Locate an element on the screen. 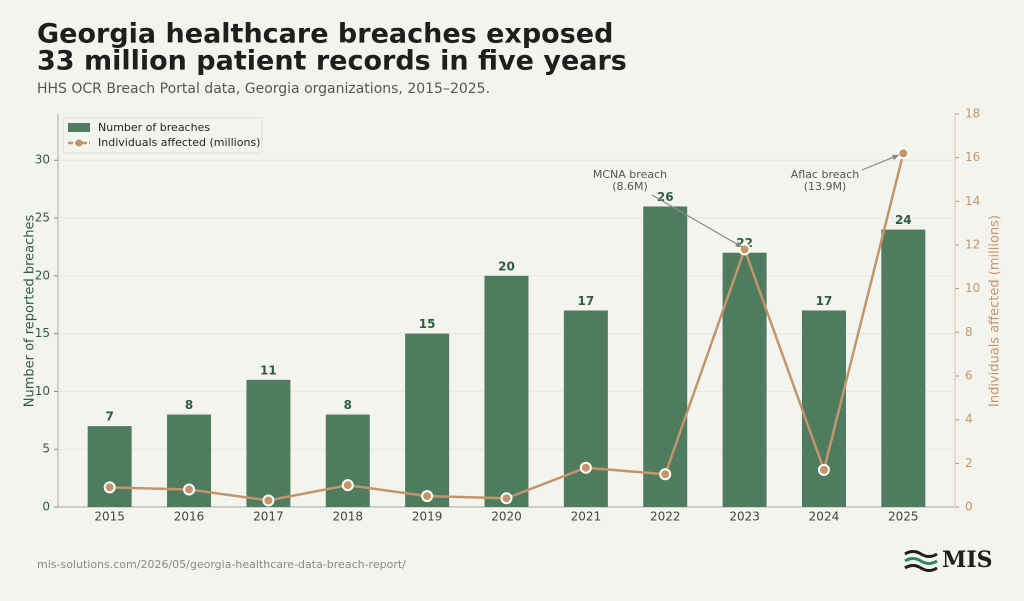 This screenshot has height=601, width=1024. bar-value-label: 20 is located at coordinates (506, 266).